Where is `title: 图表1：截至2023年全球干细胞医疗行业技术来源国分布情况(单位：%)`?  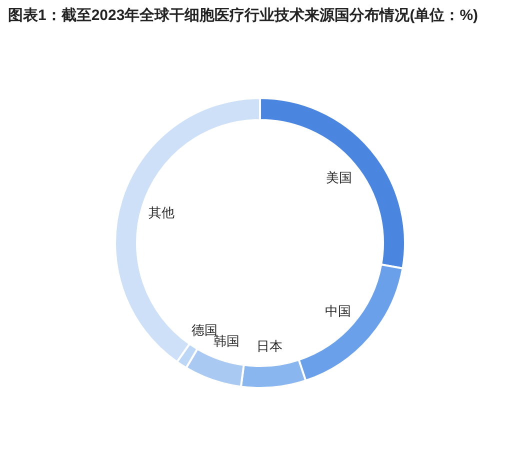 title: 图表1：截至2023年全球干细胞医疗行业技术来源国分布情况(单位：%) is located at coordinates (244, 16).